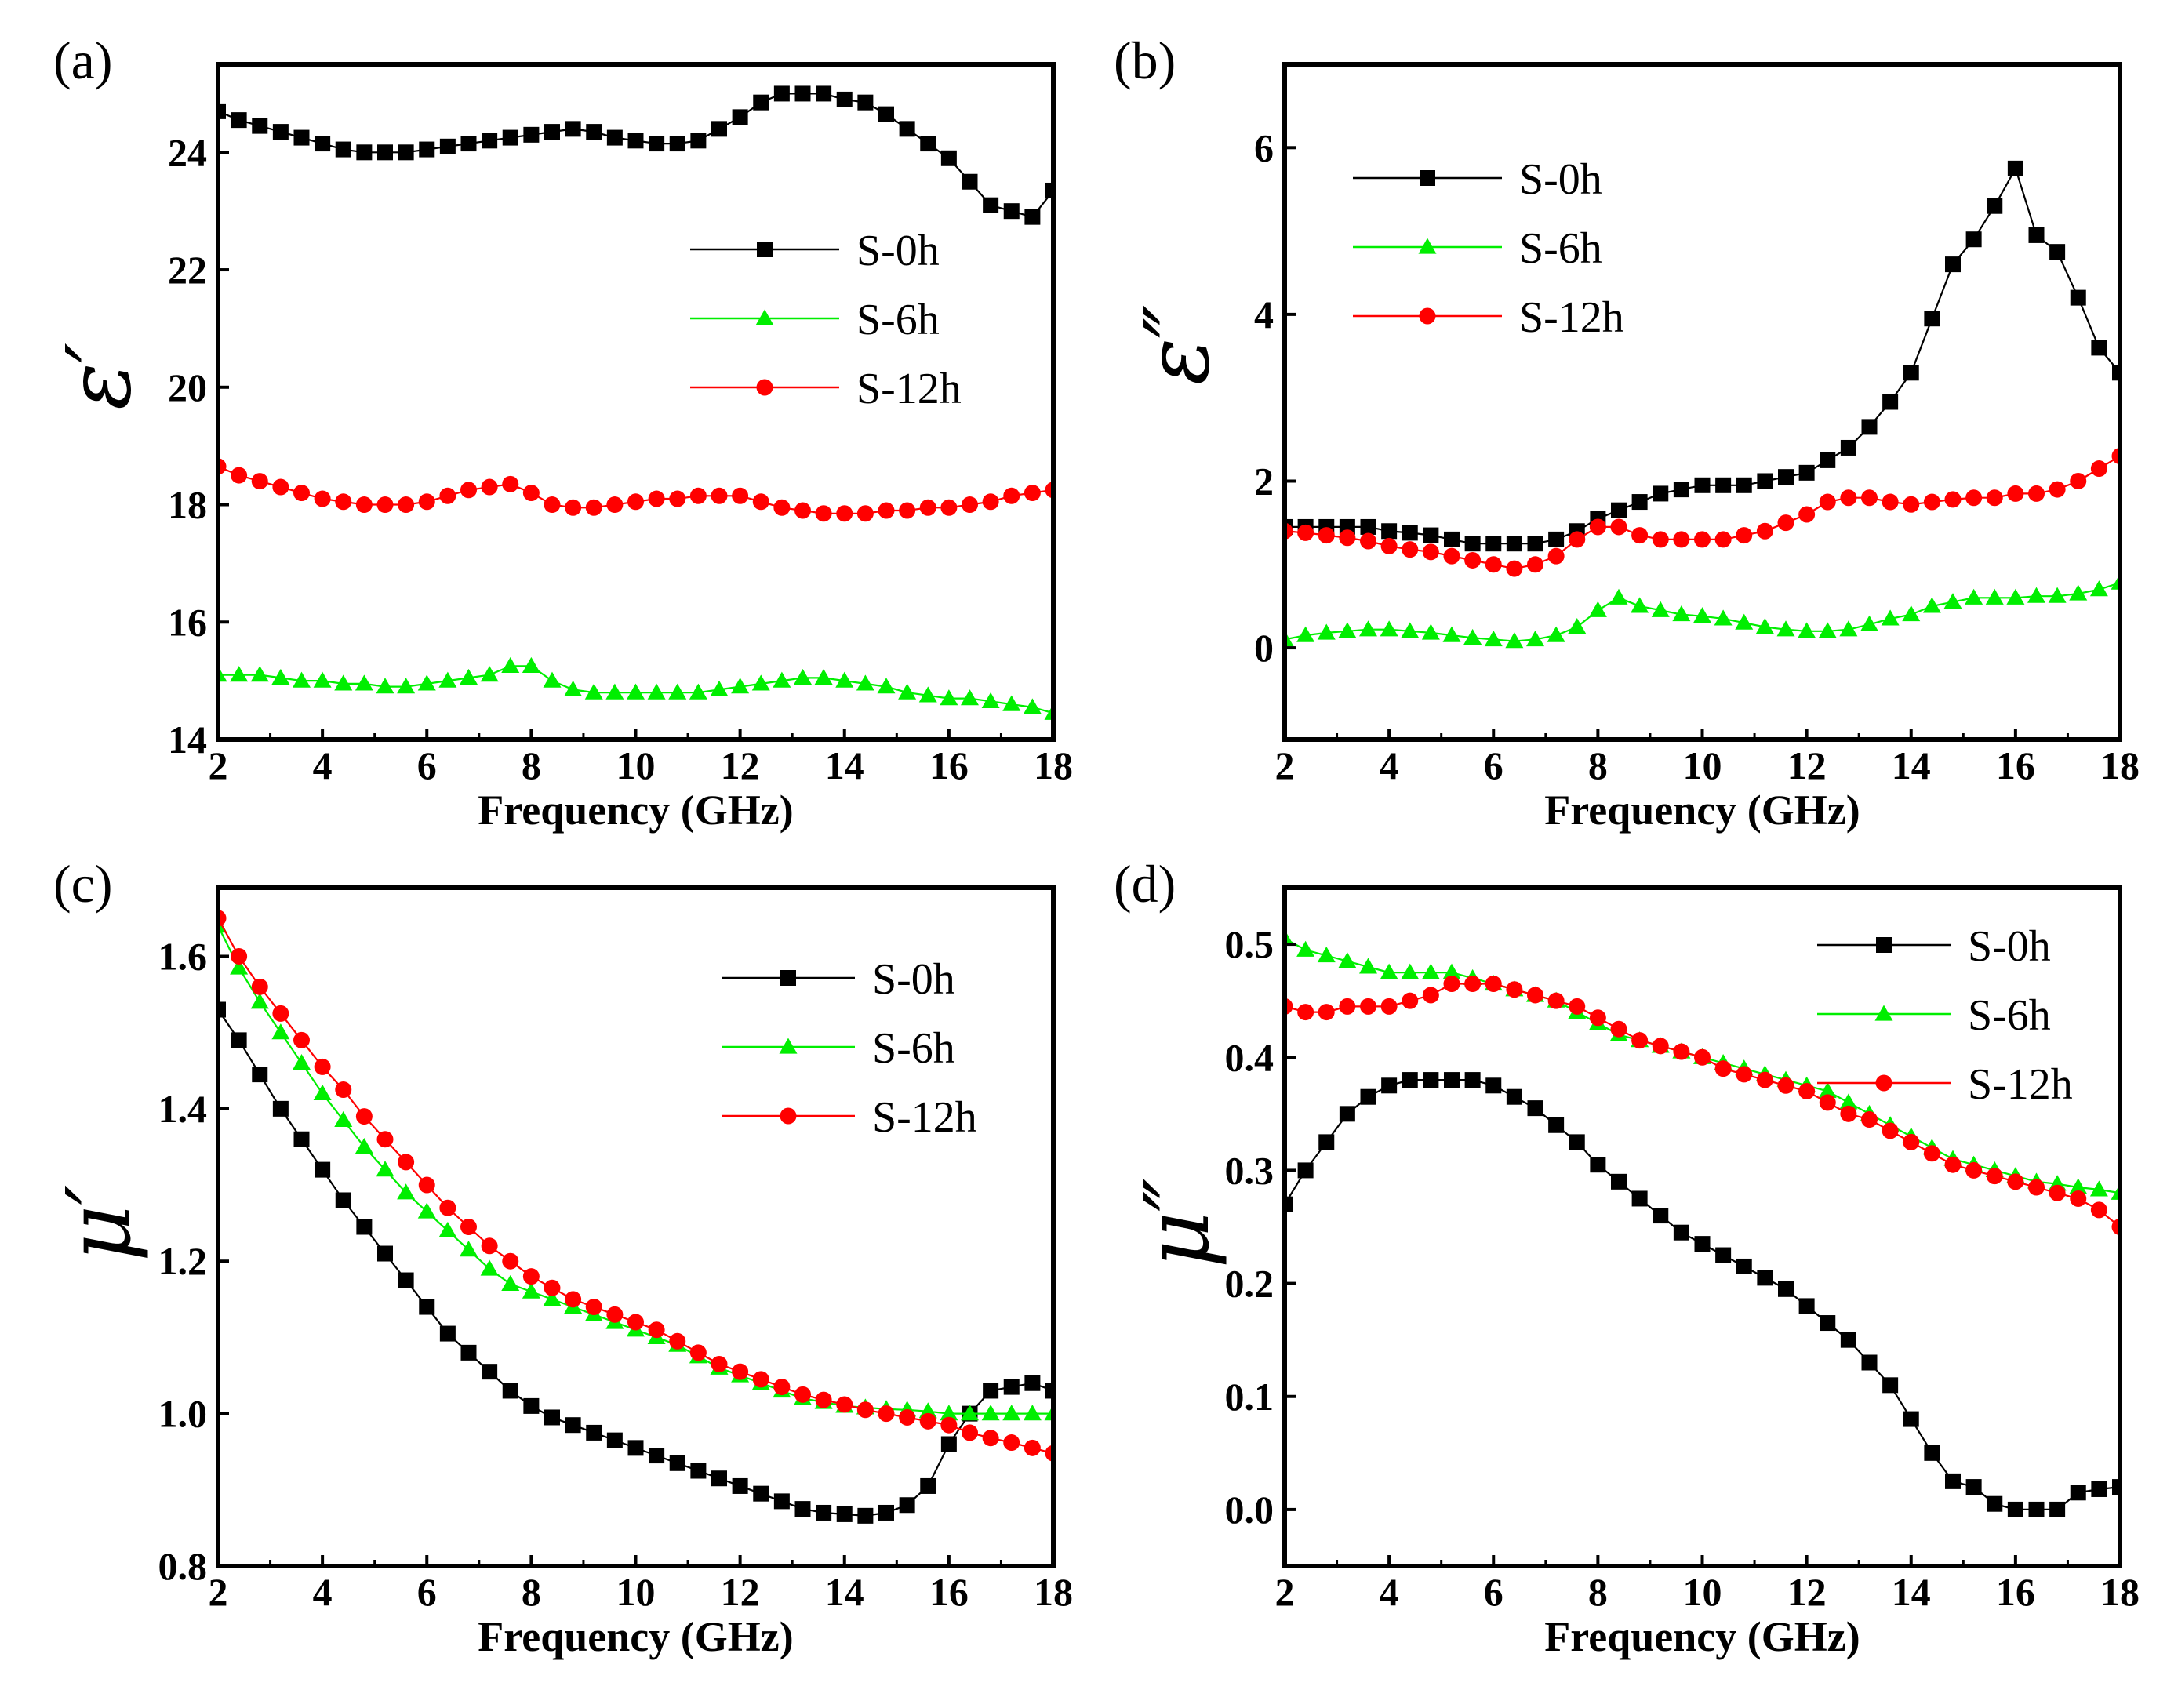 Image resolution: width=2167 pixels, height=1708 pixels. I want to click on y-tick-label: 1.6, so click(183, 956).